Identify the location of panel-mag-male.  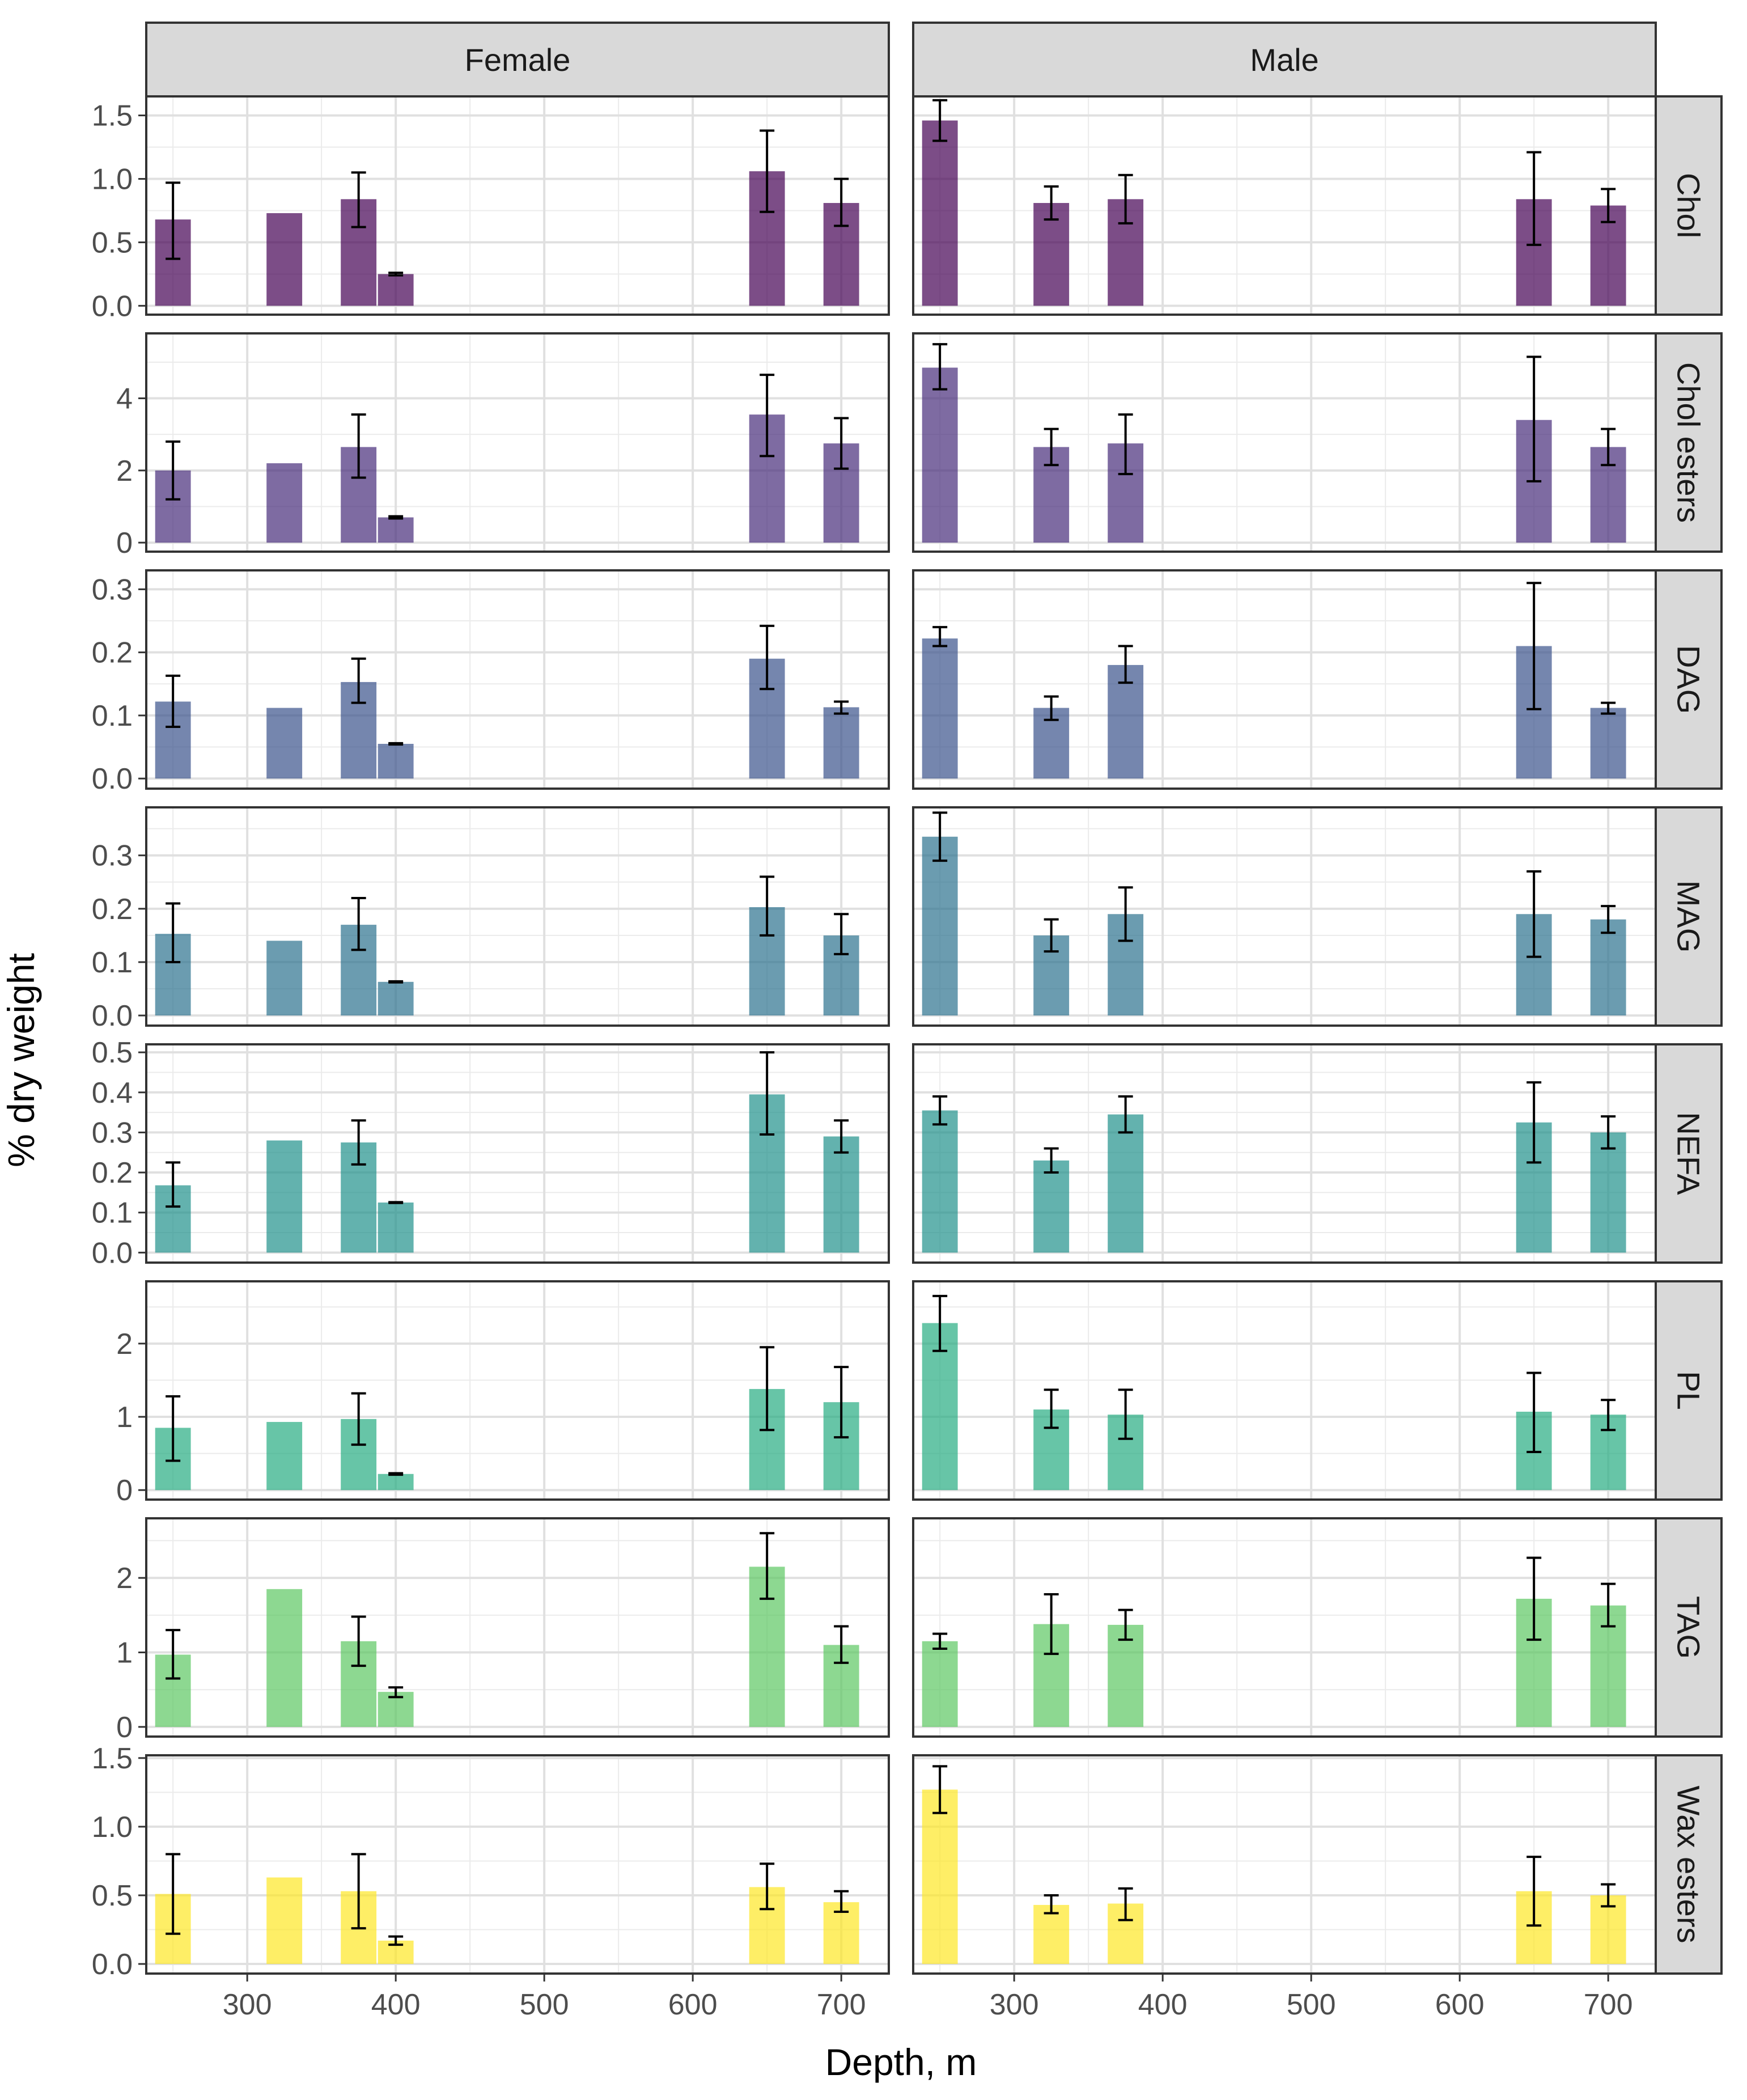
(1284, 916).